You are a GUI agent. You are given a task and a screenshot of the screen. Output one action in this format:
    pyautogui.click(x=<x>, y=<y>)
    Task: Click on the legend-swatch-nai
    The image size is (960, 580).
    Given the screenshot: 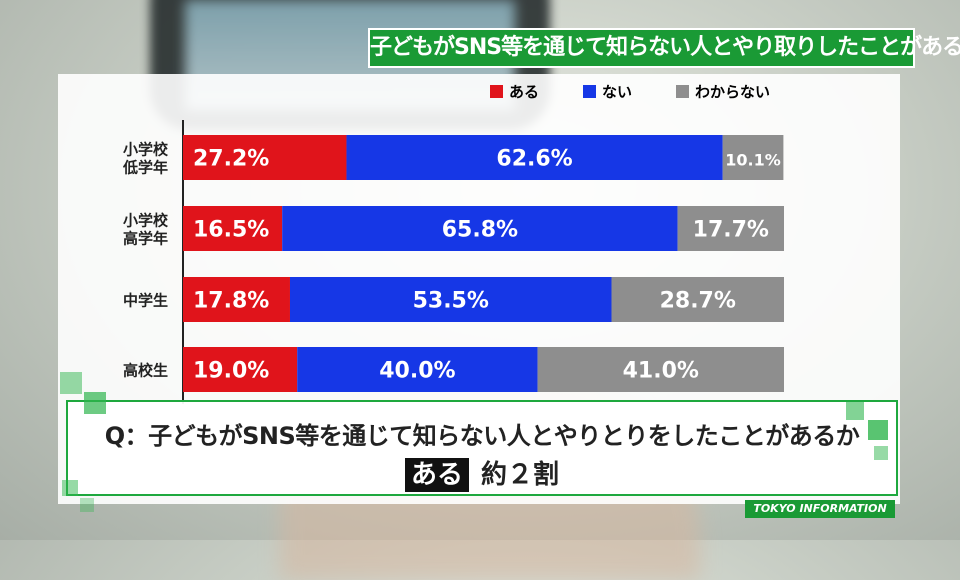 What is the action you would take?
    pyautogui.click(x=590, y=91)
    